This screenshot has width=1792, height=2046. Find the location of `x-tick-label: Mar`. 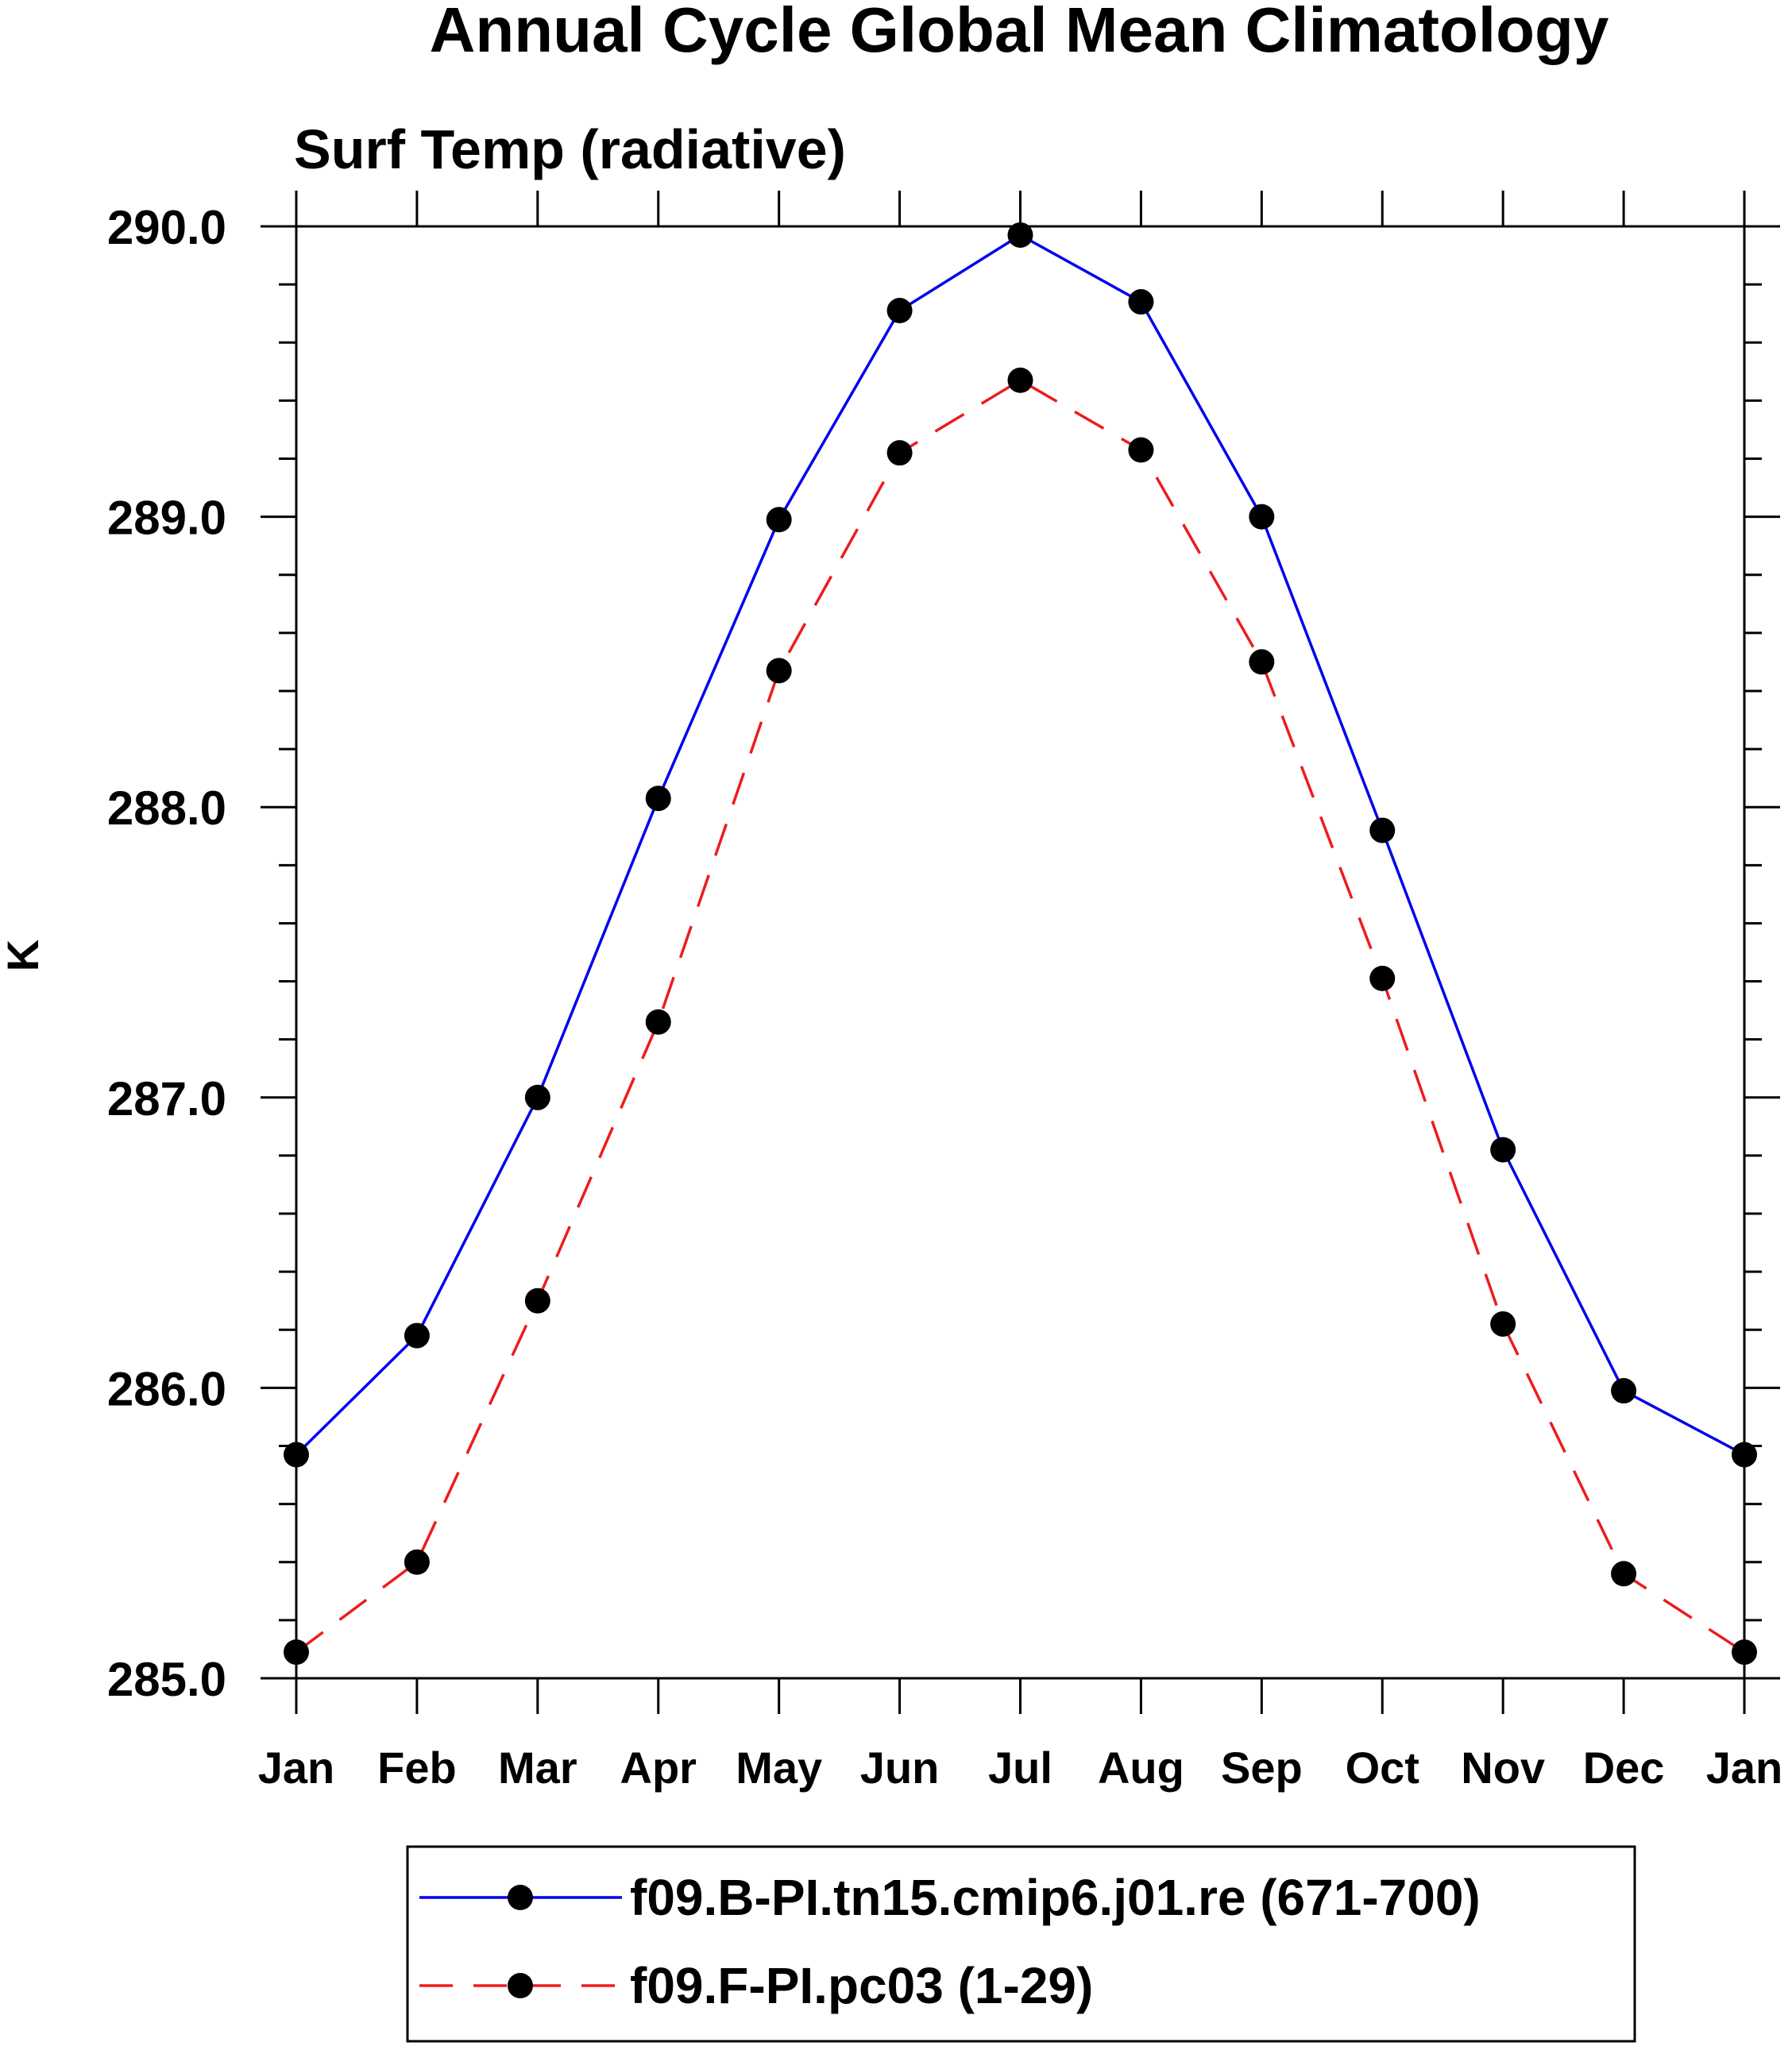

x-tick-label: Mar is located at coordinates (537, 1768).